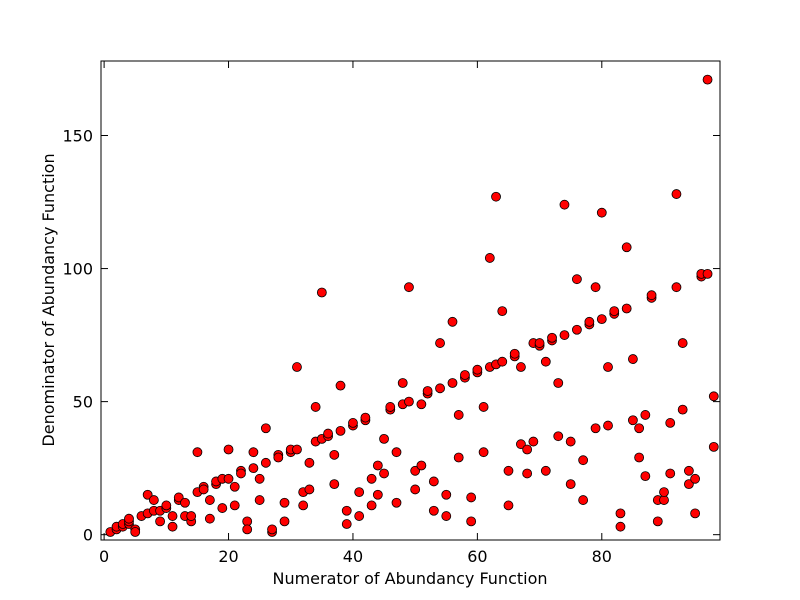 The image size is (800, 600). Describe the element at coordinates (409, 578) in the screenshot. I see `x-axis-title: Numerator of Abundancy Function` at that location.